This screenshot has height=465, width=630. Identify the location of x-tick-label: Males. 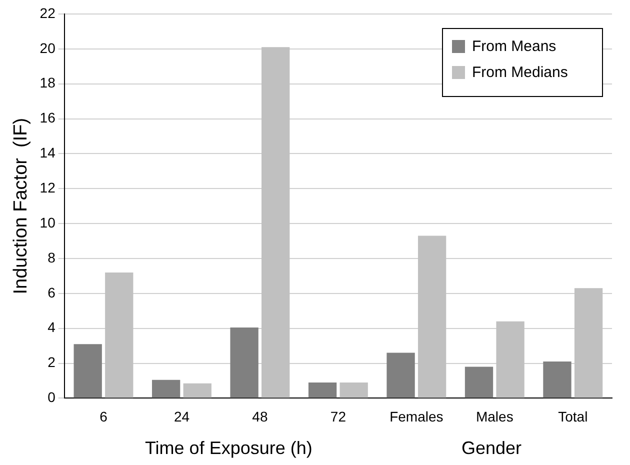
(495, 416).